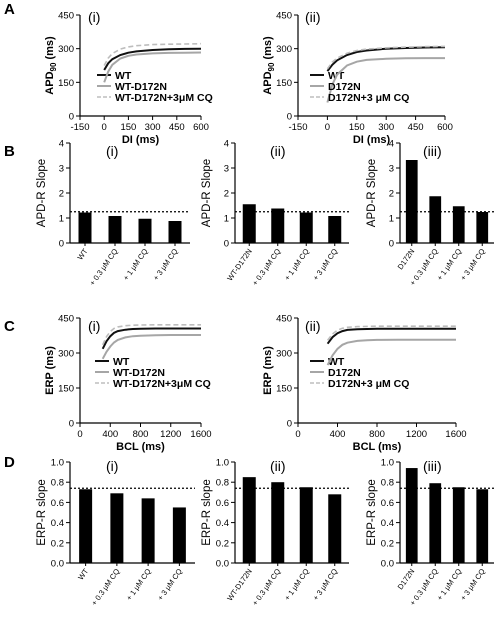  Describe the element at coordinates (239, 585) in the screenshot. I see `x-category-label: WT-D172N` at that location.